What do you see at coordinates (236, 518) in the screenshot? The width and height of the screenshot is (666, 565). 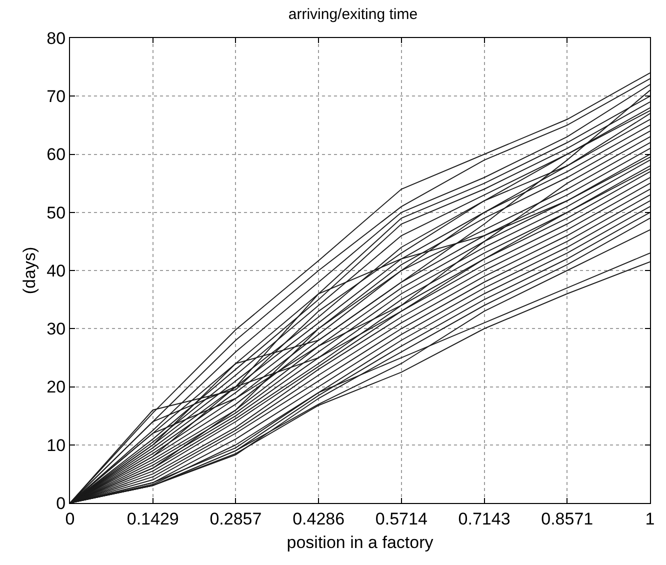 I see `x-tick-label: 0.2857` at bounding box center [236, 518].